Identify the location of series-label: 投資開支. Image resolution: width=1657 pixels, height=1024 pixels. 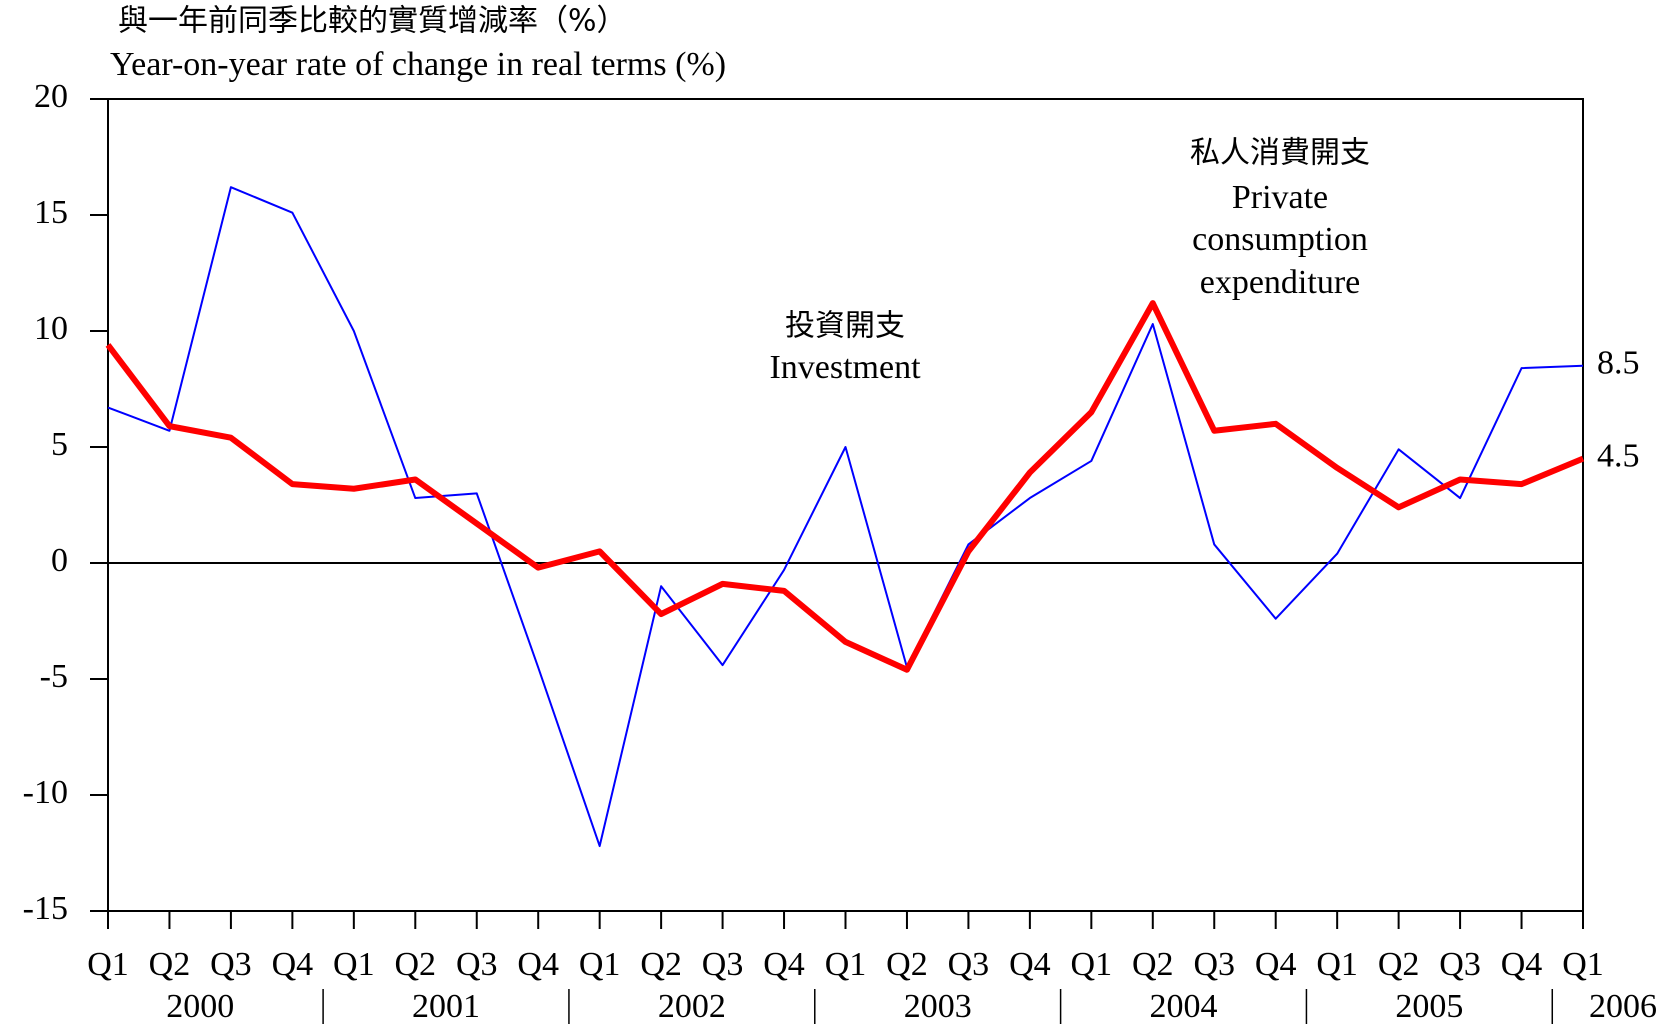
(845, 326).